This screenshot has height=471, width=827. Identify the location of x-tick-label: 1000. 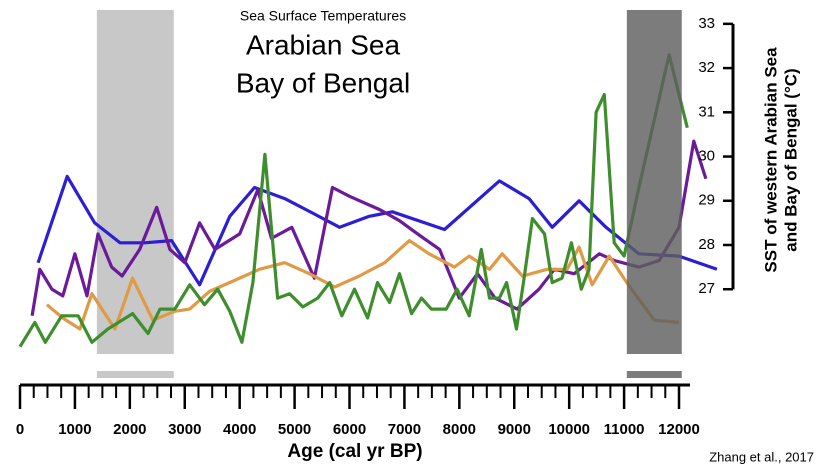
(74, 429).